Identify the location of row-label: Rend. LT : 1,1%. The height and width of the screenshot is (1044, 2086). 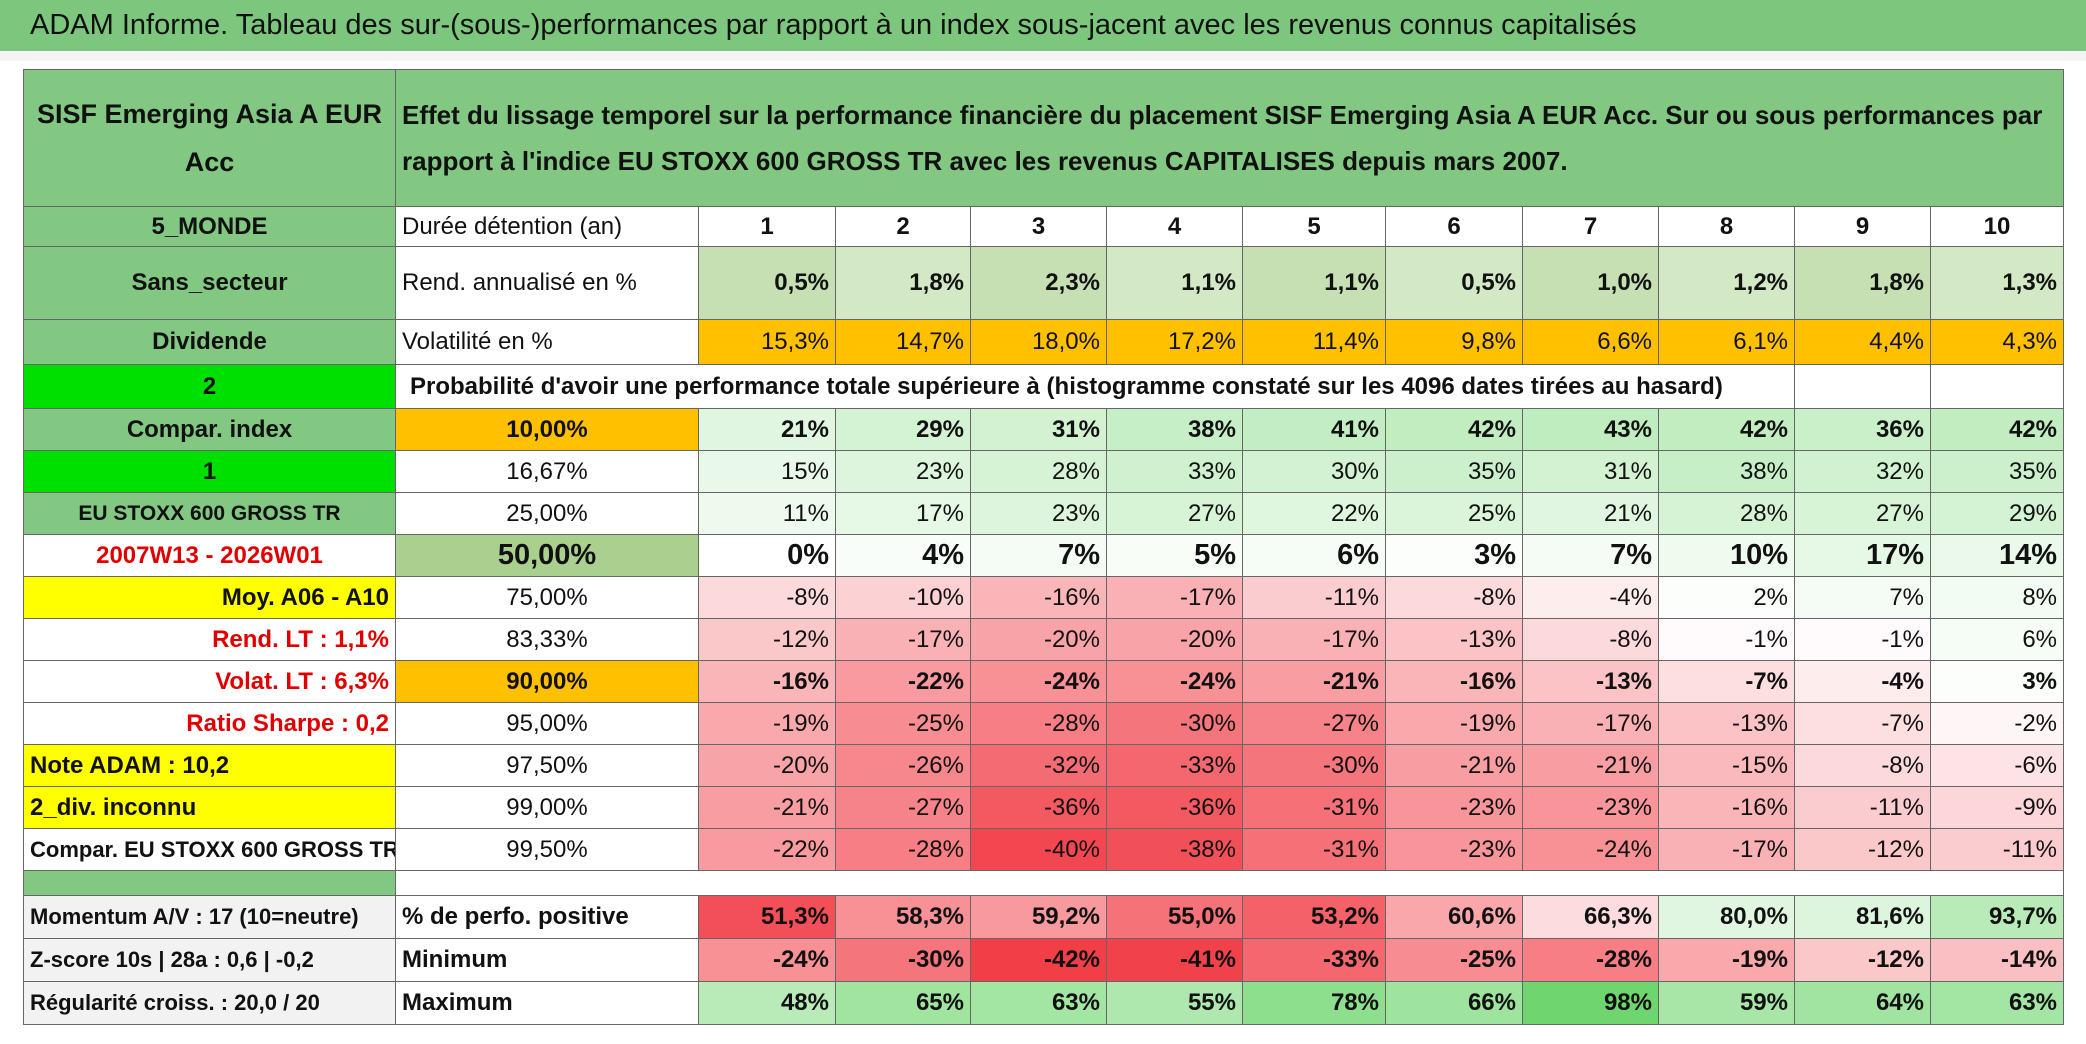
(209, 639).